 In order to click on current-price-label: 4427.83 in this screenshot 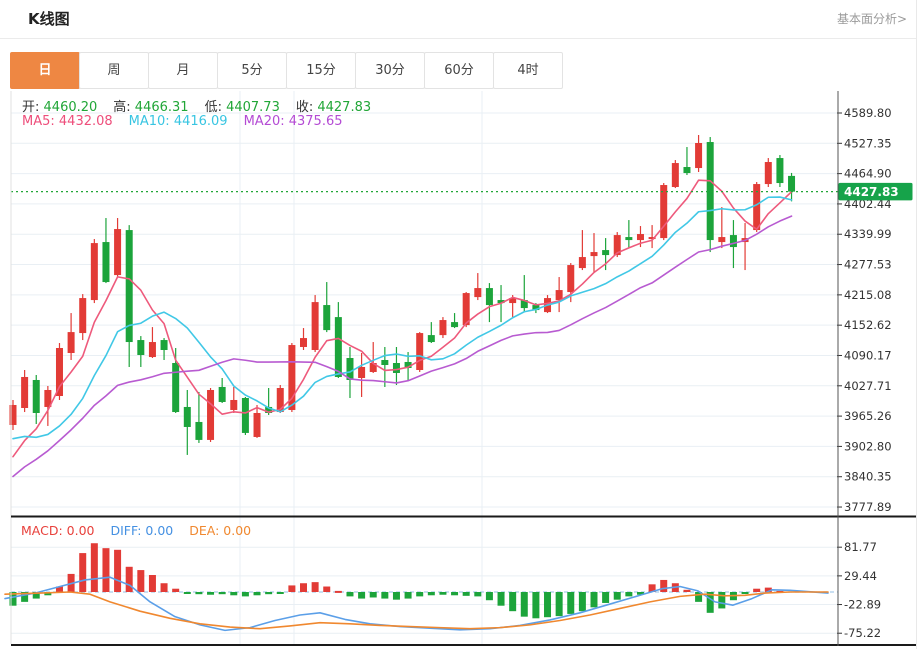, I will do `click(871, 192)`.